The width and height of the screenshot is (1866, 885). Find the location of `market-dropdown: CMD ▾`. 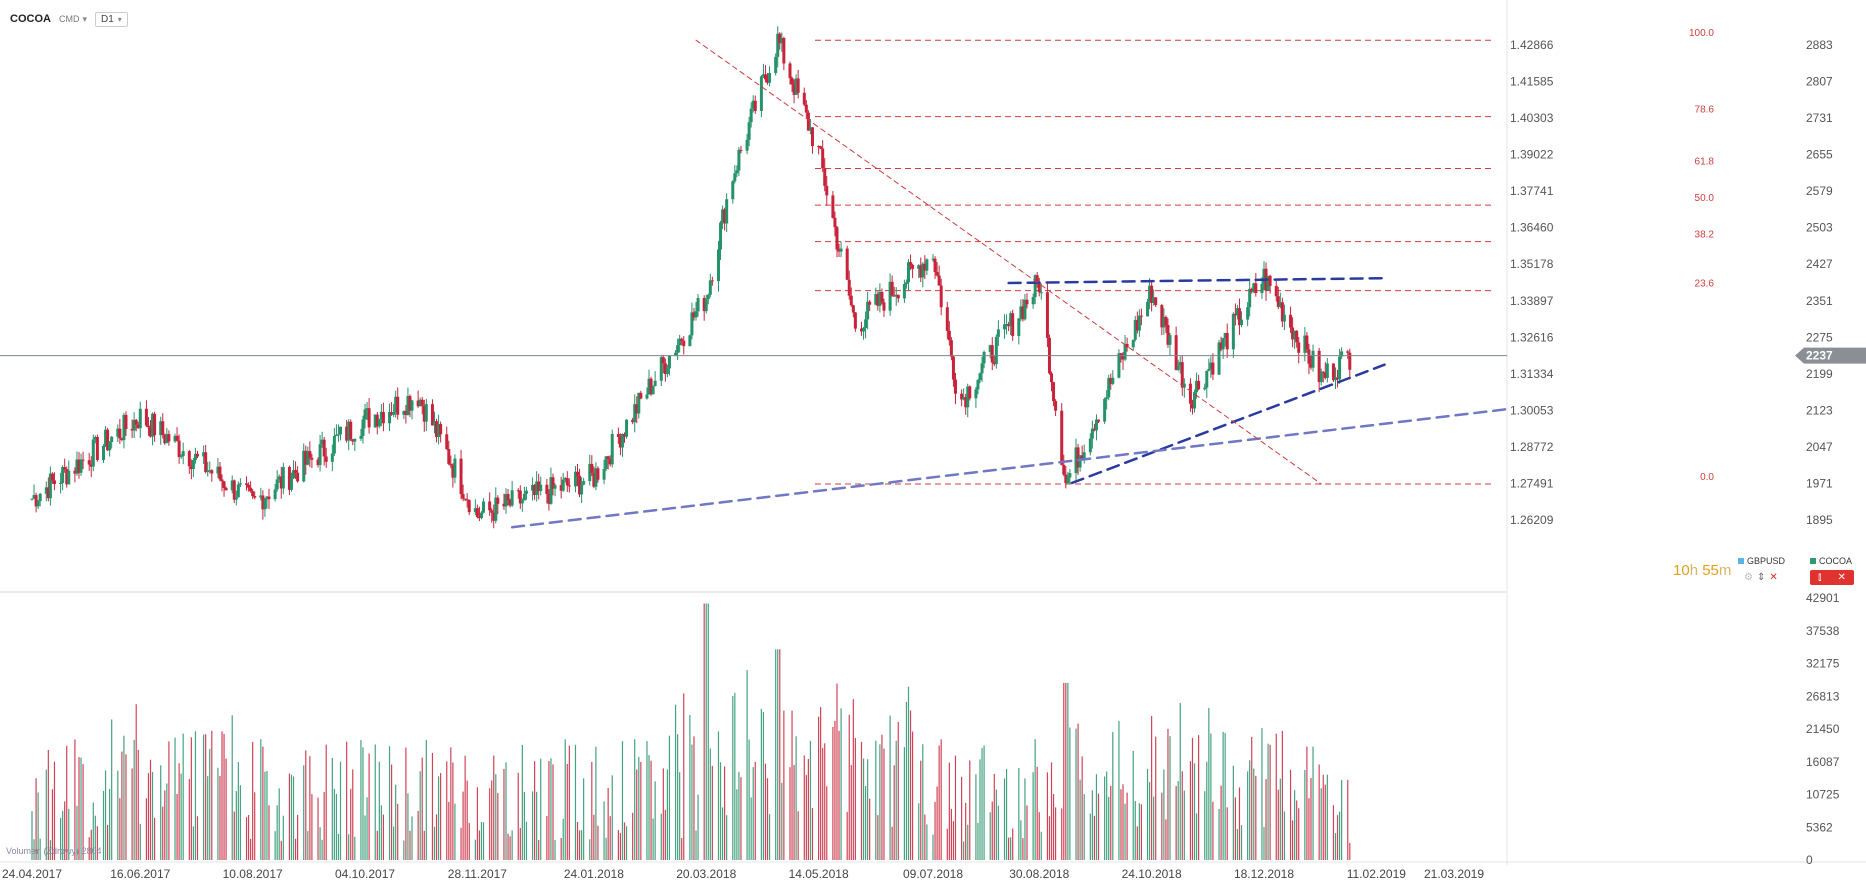

market-dropdown: CMD ▾ is located at coordinates (73, 19).